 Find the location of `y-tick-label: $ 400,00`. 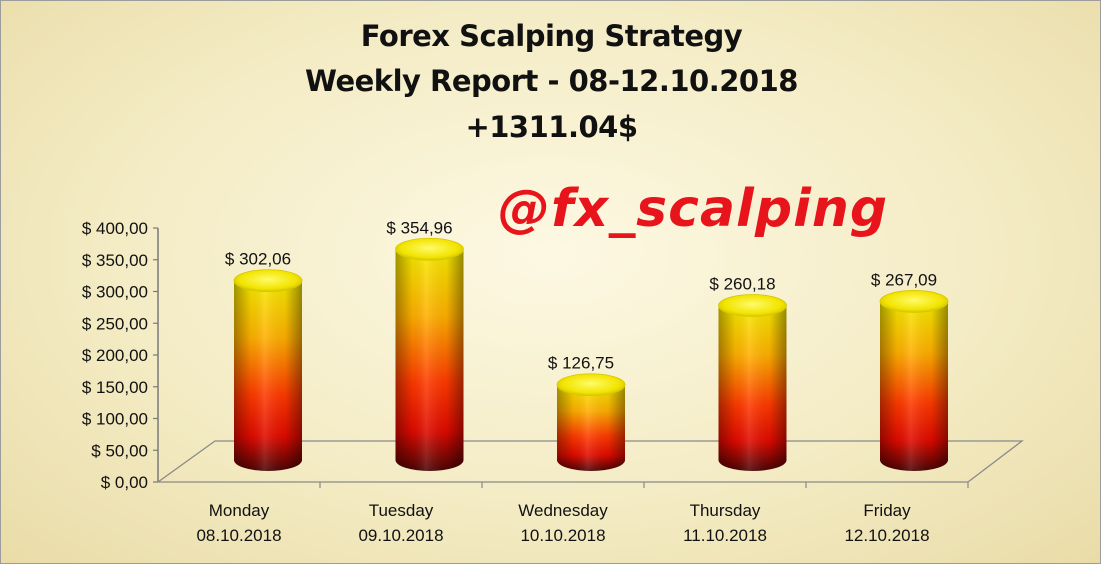

y-tick-label: $ 400,00 is located at coordinates (115, 228).